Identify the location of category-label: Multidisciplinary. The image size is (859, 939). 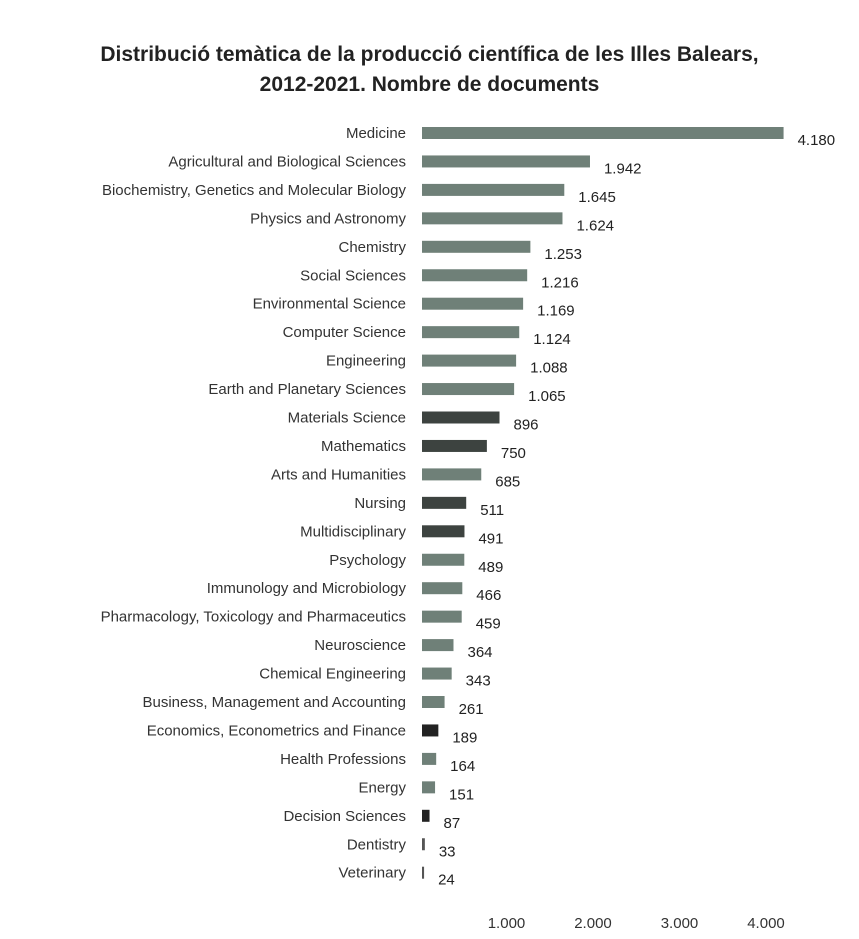
(353, 531).